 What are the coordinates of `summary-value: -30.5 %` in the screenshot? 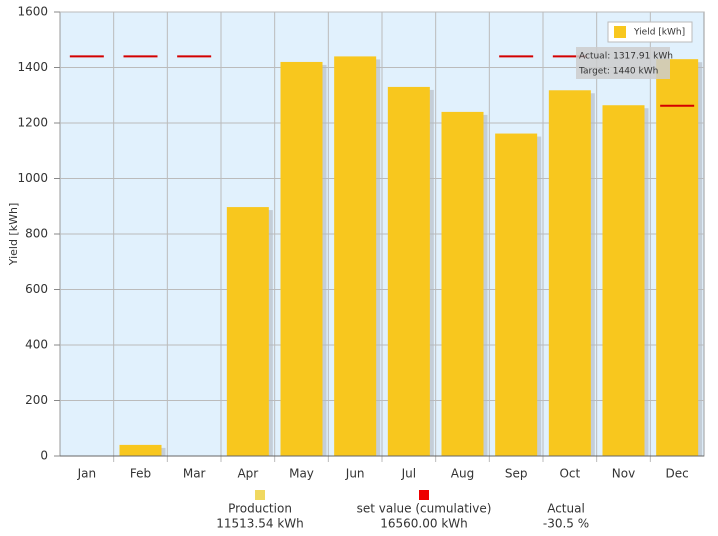 It's located at (566, 524).